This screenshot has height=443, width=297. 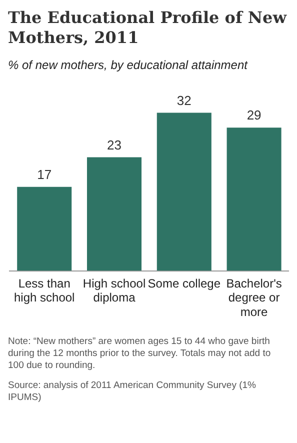 I want to click on source-note: Source: analysis of 2011 American Community Survey (1% IPUMS), so click(x=132, y=392).